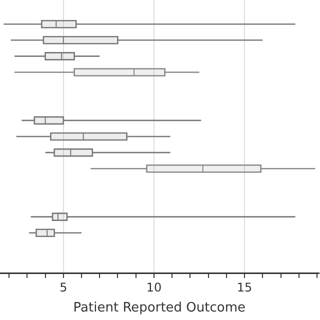 The height and width of the screenshot is (320, 320). I want to click on x-tick-label: 10, so click(154, 287).